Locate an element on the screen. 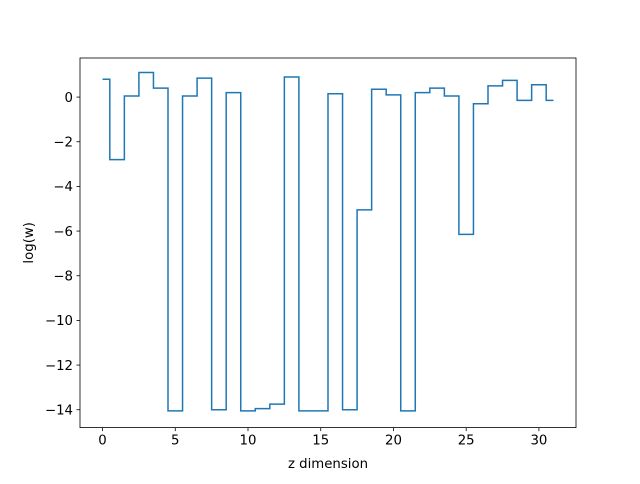 Image resolution: width=640 pixels, height=484 pixels. x-tick-label: 5 is located at coordinates (175, 441).